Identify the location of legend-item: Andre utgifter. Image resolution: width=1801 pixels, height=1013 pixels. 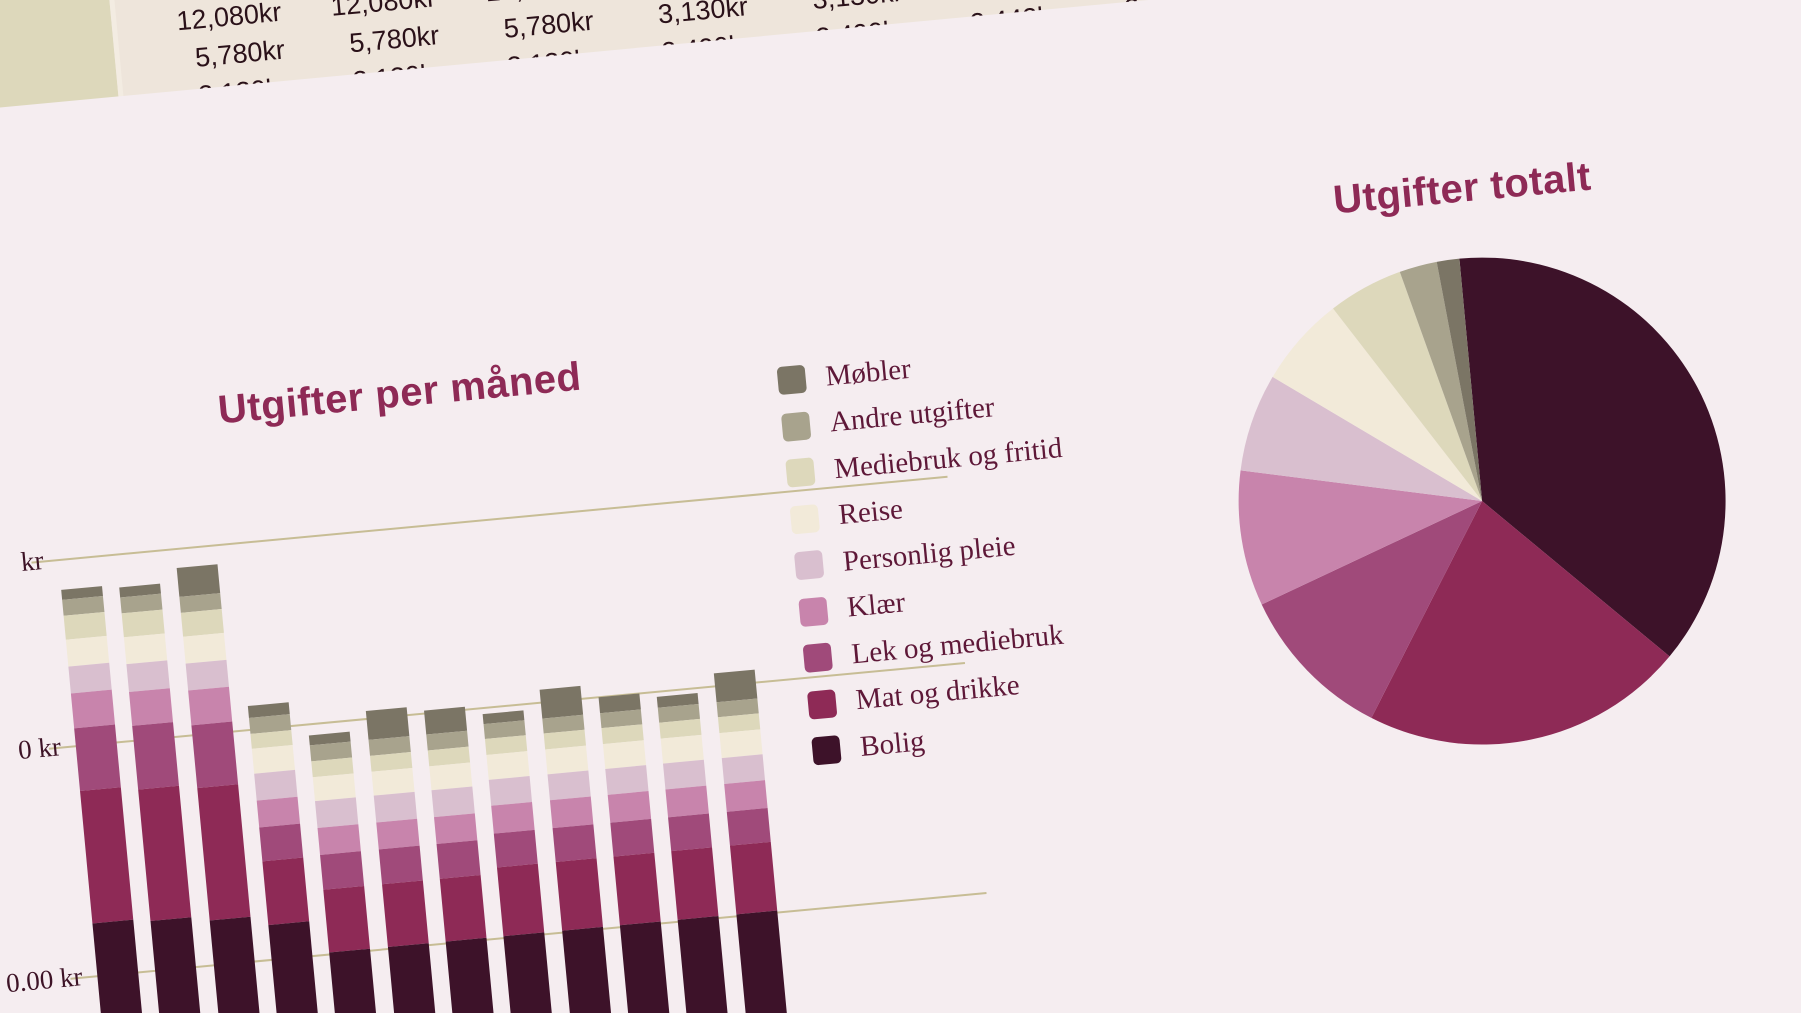
(919, 415).